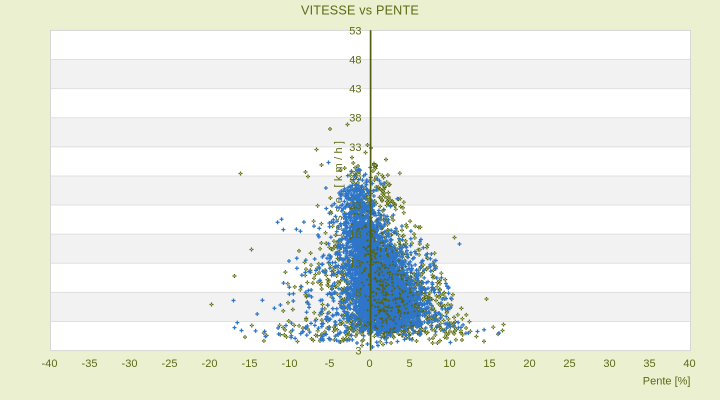 This screenshot has height=400, width=720. Describe the element at coordinates (569, 364) in the screenshot. I see `svg-text: 25` at that location.